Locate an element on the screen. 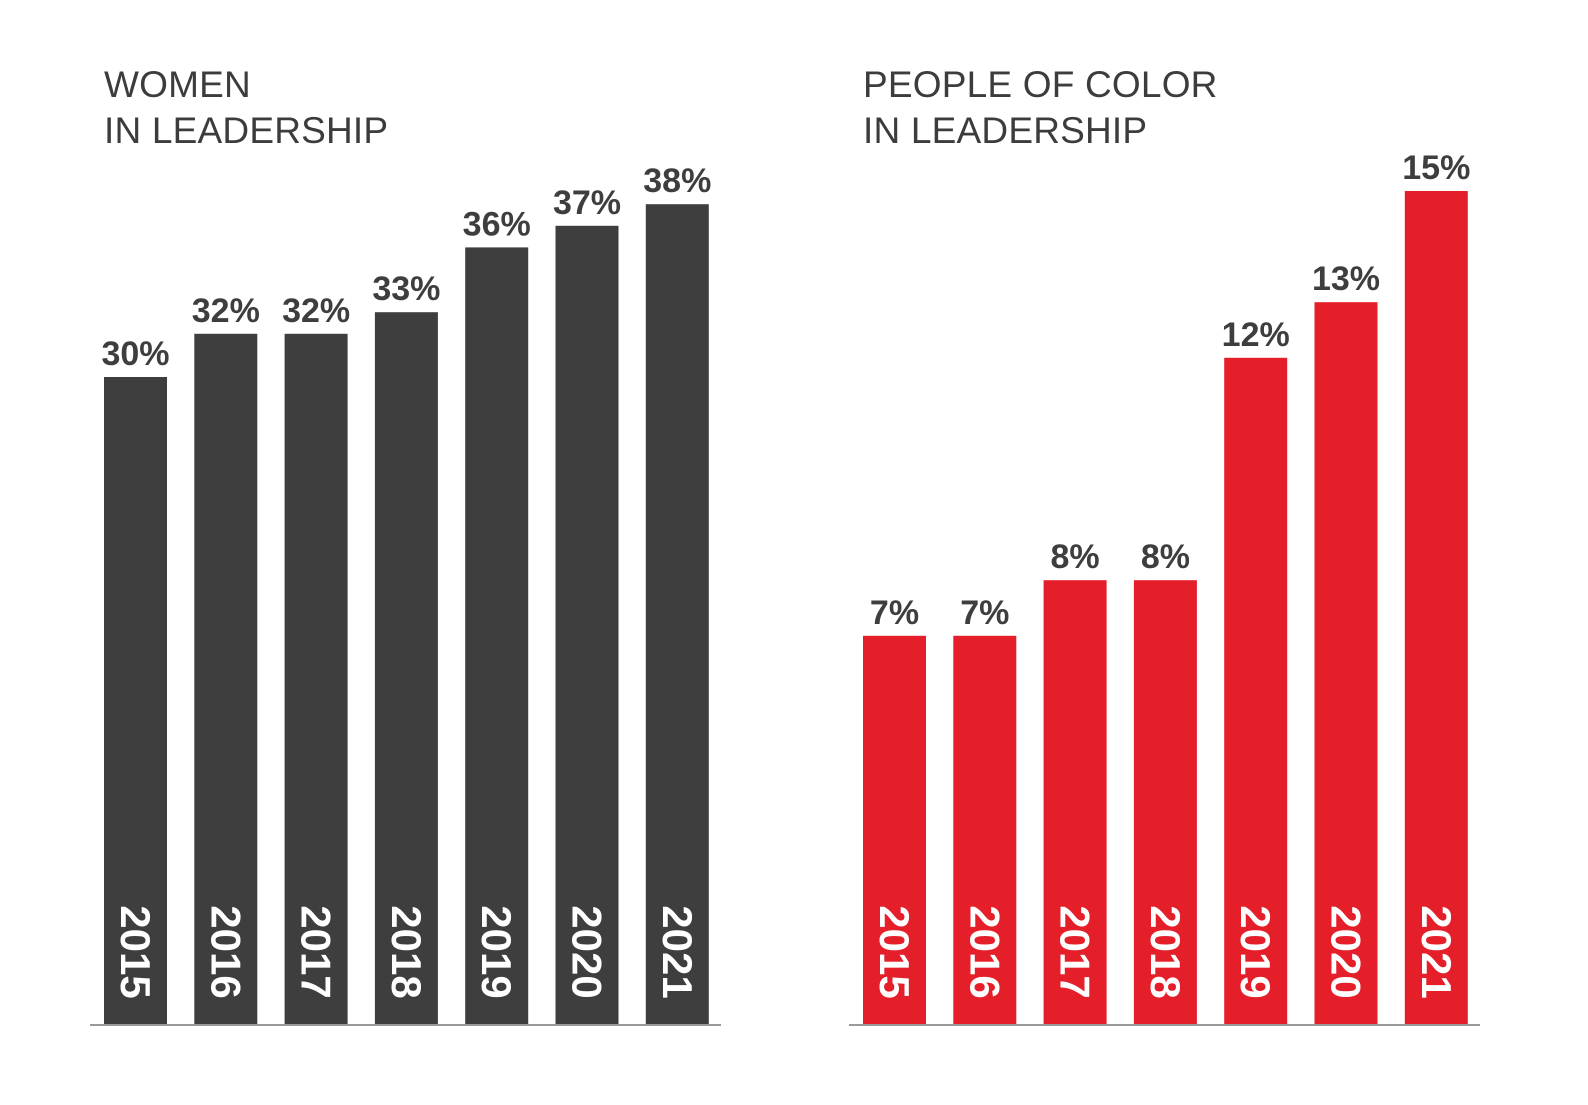 The height and width of the screenshot is (1105, 1588). poc-chart-title: PEOPLE OF COLOR IN LEADERSHIP is located at coordinates (1040, 108).